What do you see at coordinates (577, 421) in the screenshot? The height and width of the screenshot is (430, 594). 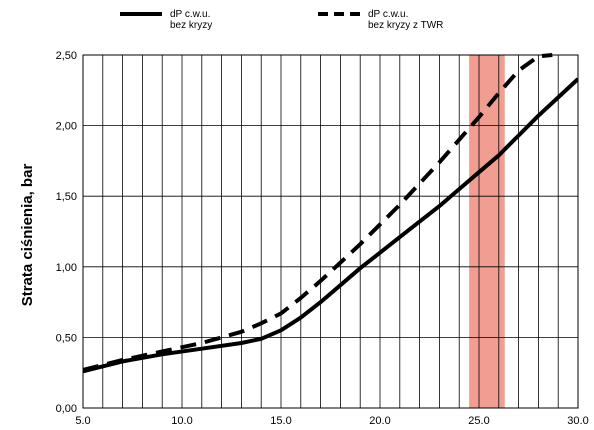 I see `x-tick-label: 30.0` at bounding box center [577, 421].